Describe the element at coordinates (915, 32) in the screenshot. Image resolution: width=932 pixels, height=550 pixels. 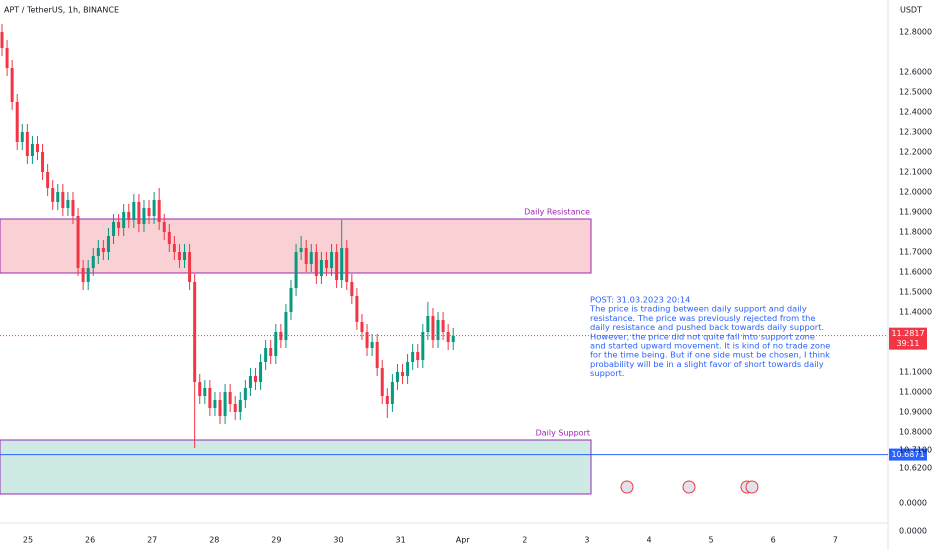
I see `y-tick-label: 12.8000` at that location.